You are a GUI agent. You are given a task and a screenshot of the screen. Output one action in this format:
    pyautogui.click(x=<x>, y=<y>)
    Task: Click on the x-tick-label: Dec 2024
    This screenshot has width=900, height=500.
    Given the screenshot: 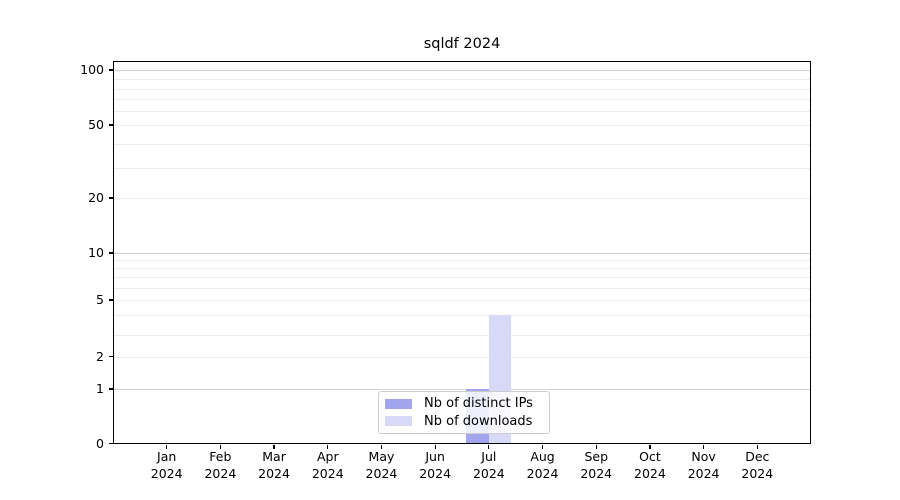 What is the action you would take?
    pyautogui.click(x=757, y=465)
    